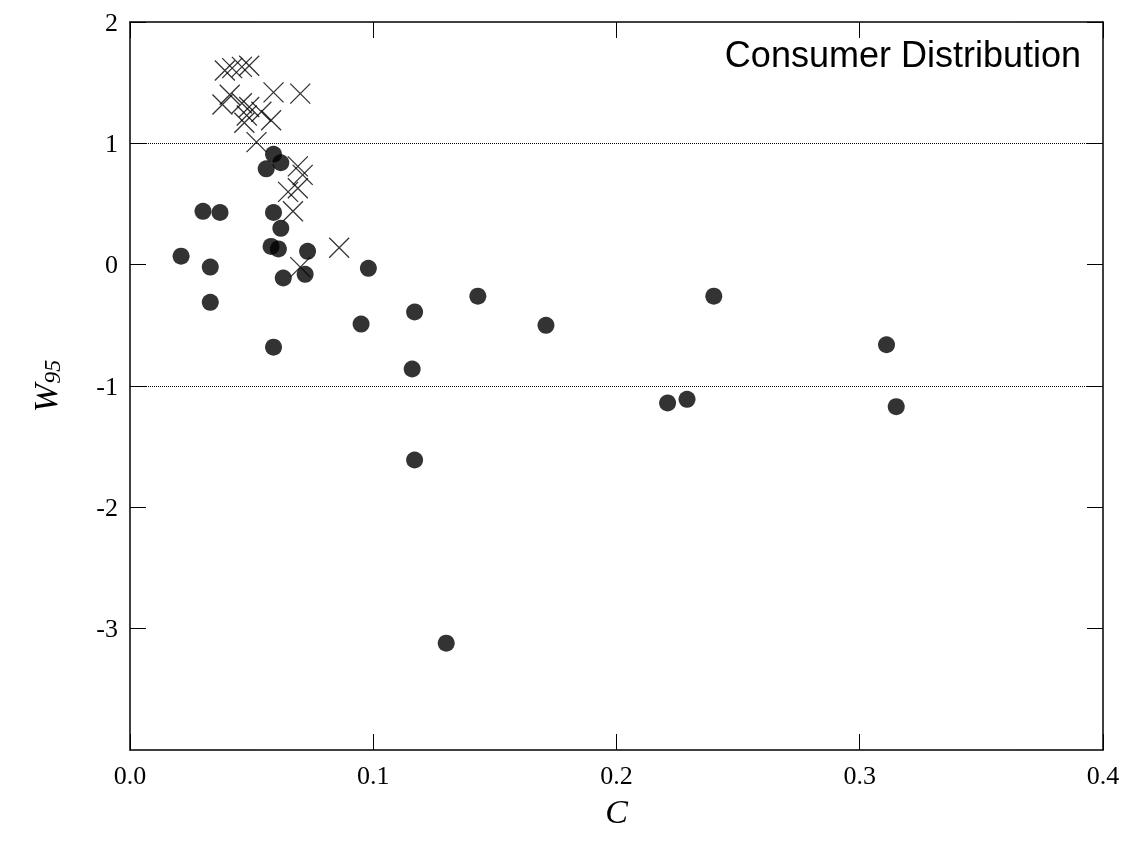  What do you see at coordinates (45, 386) in the screenshot?
I see `y-axis-title: W95` at bounding box center [45, 386].